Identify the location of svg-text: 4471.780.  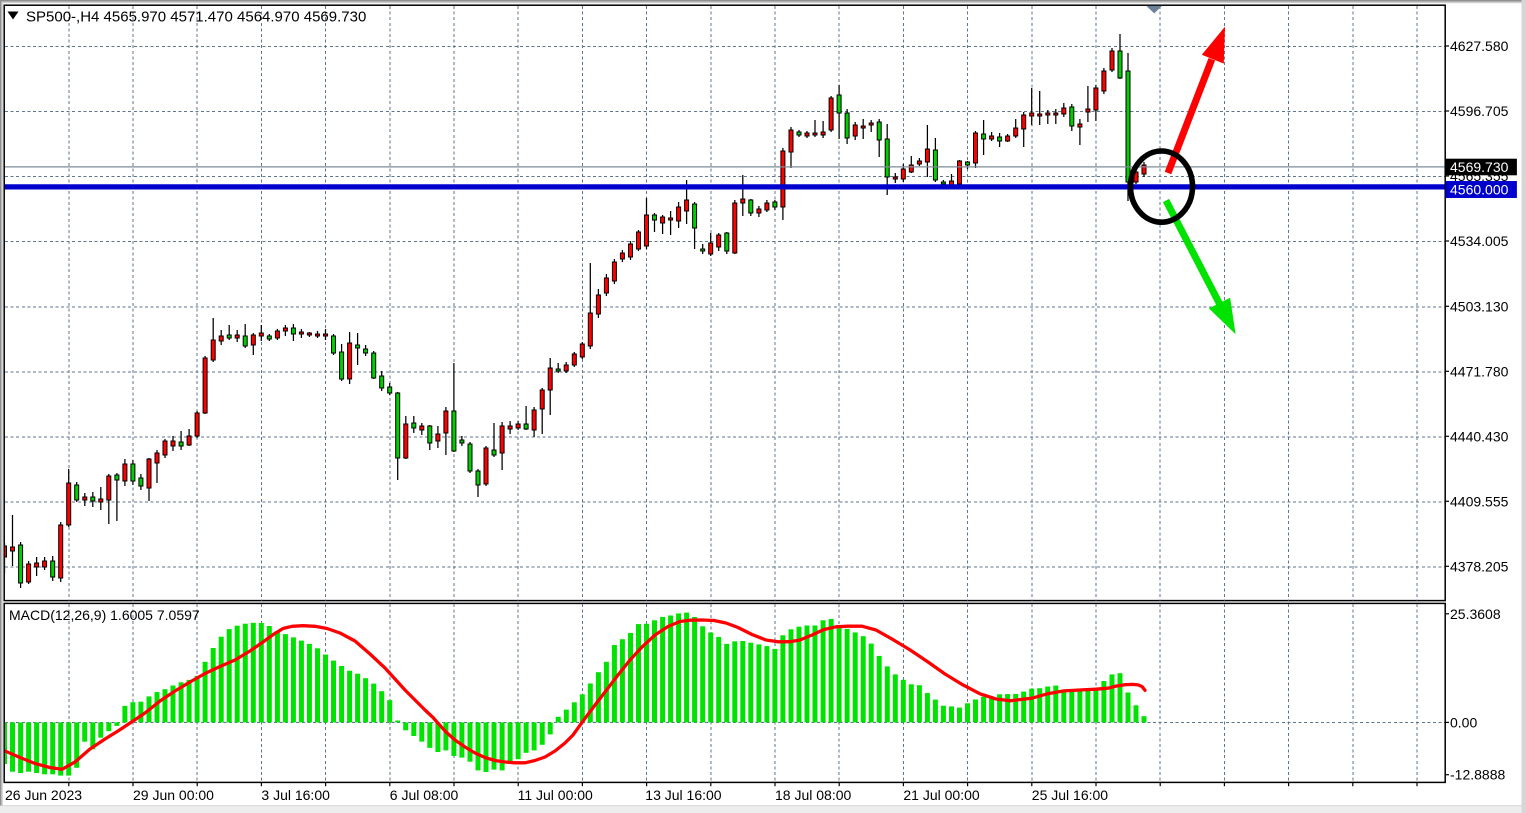
(1479, 371).